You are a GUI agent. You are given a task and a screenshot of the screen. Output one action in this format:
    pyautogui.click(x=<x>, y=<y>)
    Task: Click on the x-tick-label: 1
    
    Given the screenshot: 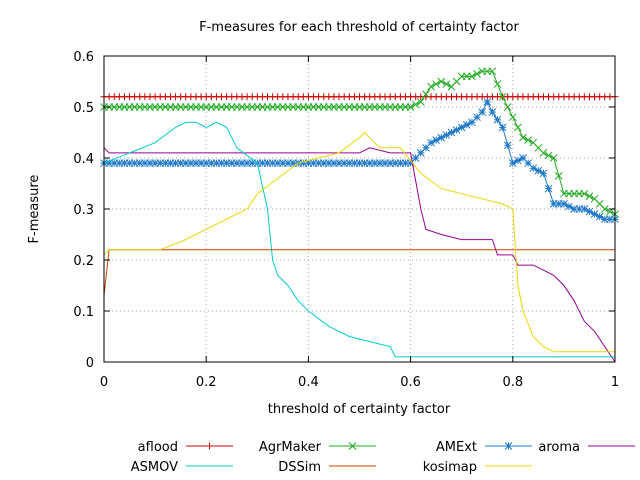 What is the action you would take?
    pyautogui.click(x=615, y=382)
    